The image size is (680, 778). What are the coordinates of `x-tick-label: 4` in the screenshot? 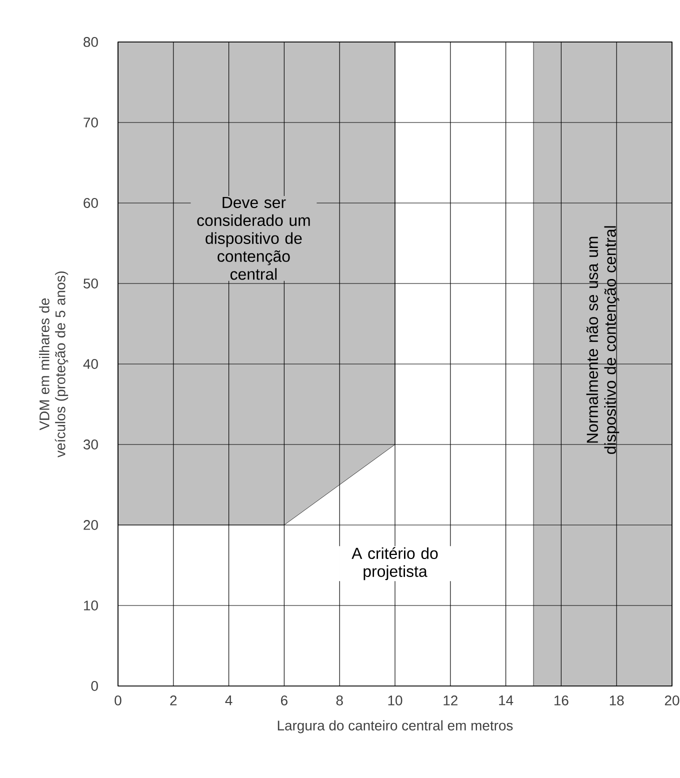 It's located at (228, 701).